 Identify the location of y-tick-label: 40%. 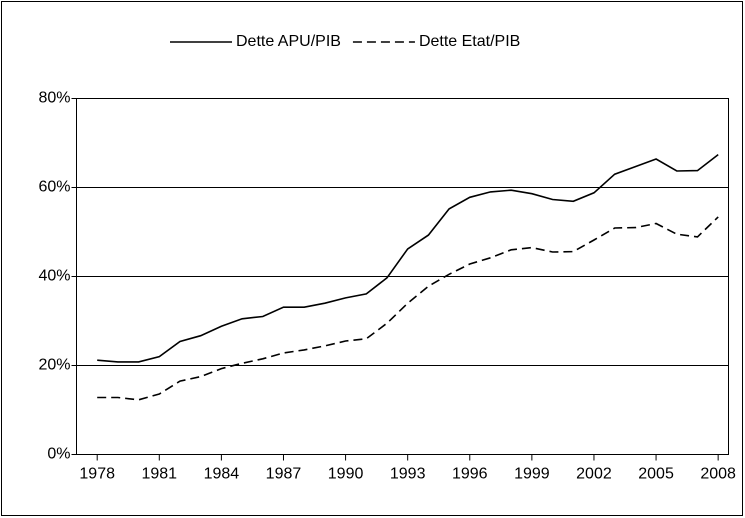
(54, 276).